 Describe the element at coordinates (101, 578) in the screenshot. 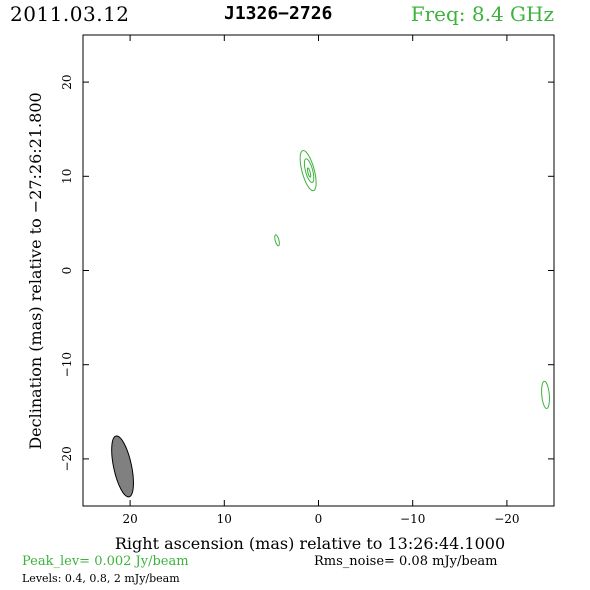

I see `contour-levels: Levels: 0.4, 0.8, 2 mJy/beam` at that location.